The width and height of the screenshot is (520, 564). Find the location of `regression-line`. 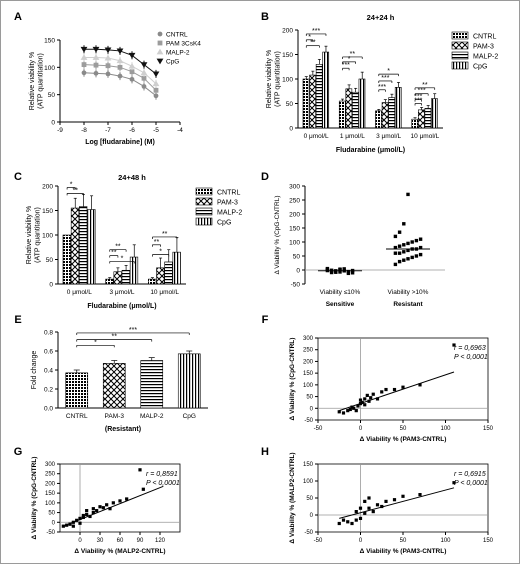

regression-line is located at coordinates (397, 503).